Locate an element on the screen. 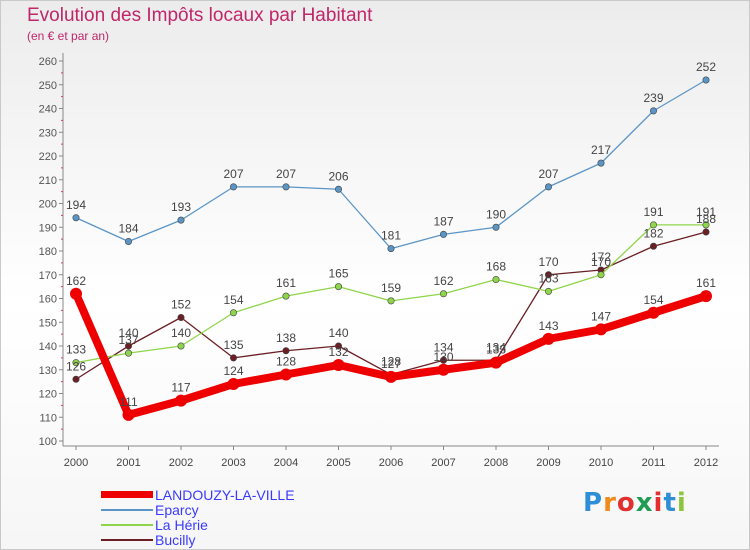 This screenshot has height=550, width=750. x-tick-label: 2010 is located at coordinates (601, 463).